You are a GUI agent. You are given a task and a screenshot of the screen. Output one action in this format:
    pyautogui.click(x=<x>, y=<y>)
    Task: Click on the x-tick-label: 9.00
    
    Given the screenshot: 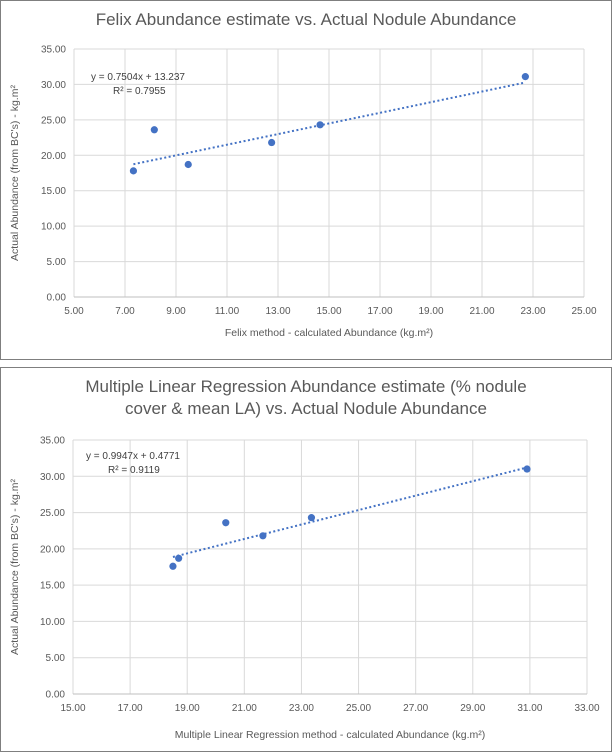 What is the action you would take?
    pyautogui.click(x=176, y=311)
    